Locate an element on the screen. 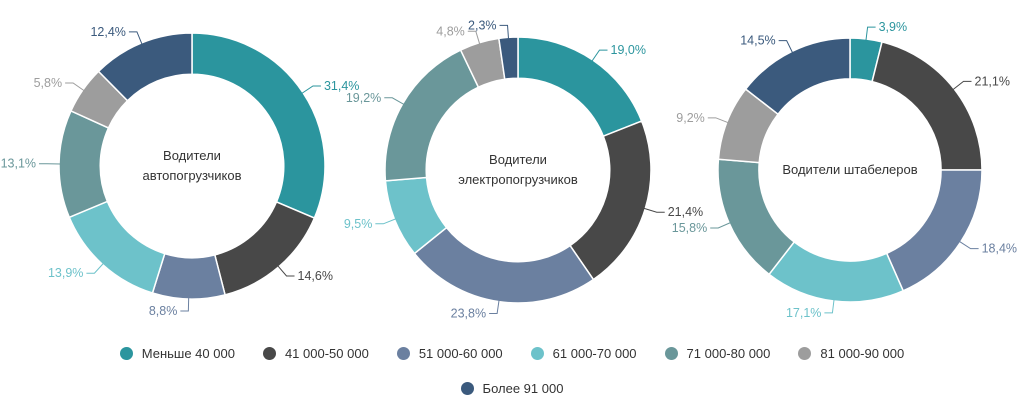 Image resolution: width=1024 pixels, height=408 pixels. center-label: Водители штабелеров is located at coordinates (849, 169).